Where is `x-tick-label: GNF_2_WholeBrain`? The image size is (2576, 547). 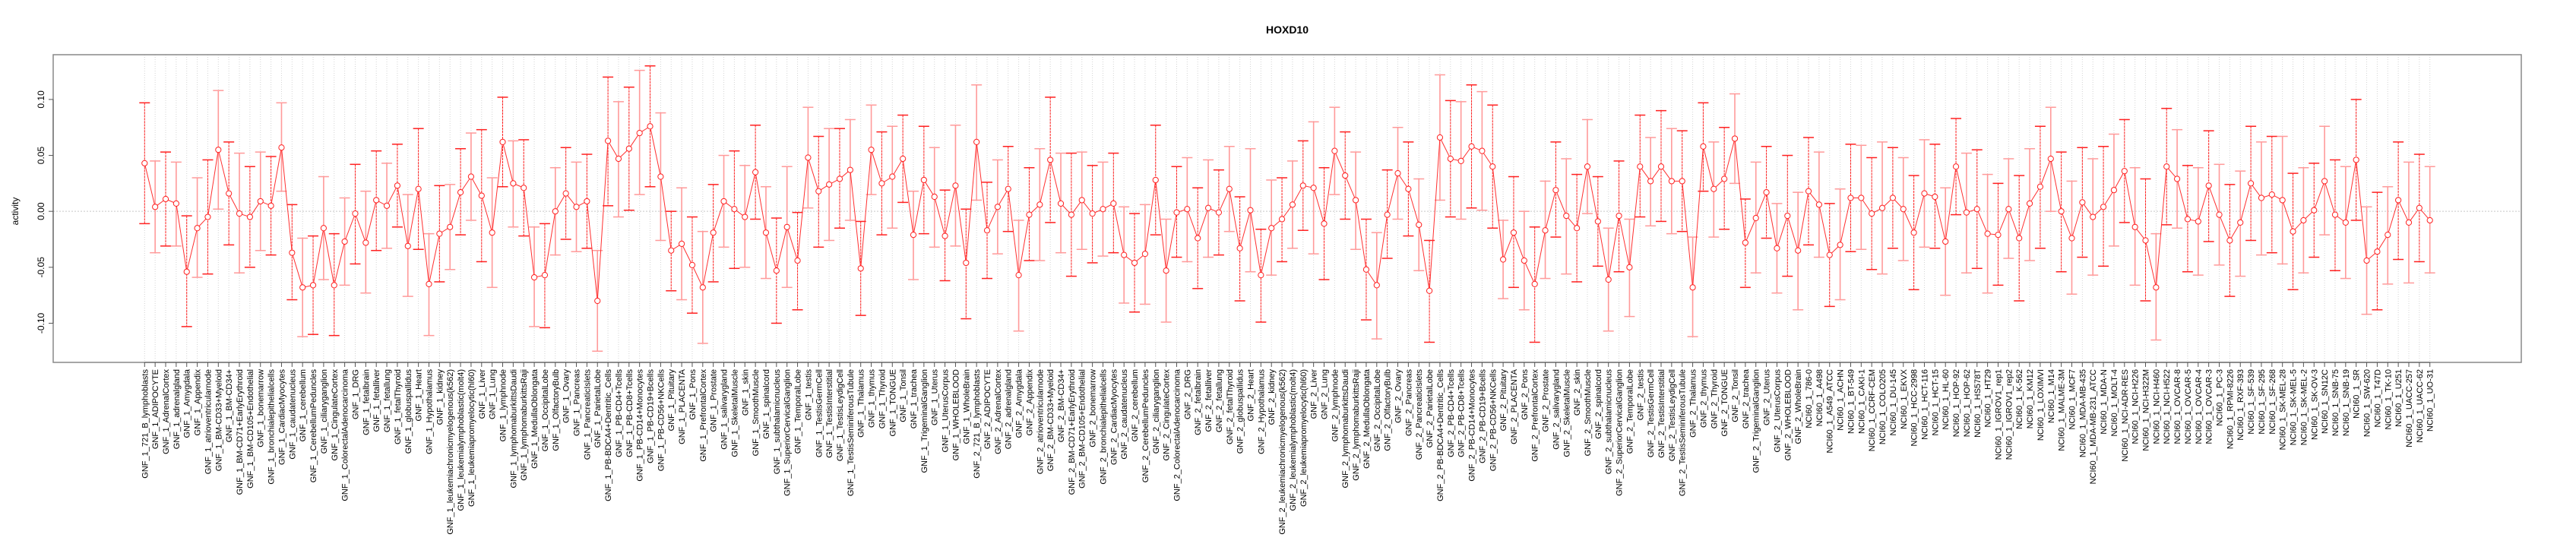 x-tick-label: GNF_2_WholeBrain is located at coordinates (1799, 406).